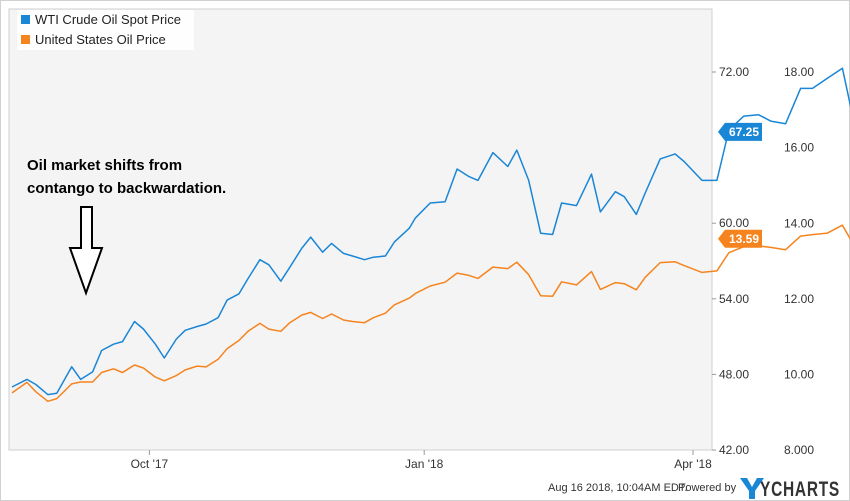 The width and height of the screenshot is (850, 501). Describe the element at coordinates (150, 464) in the screenshot. I see `x-tick-label: Oct '17` at that location.